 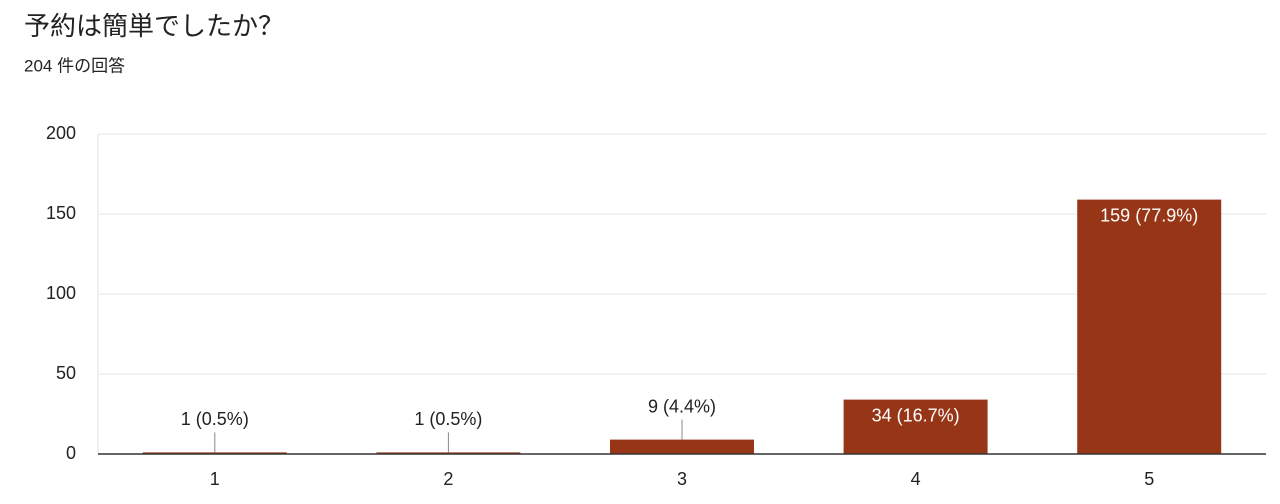 What do you see at coordinates (1149, 215) in the screenshot?
I see `data-label: 159 (77.9%)` at bounding box center [1149, 215].